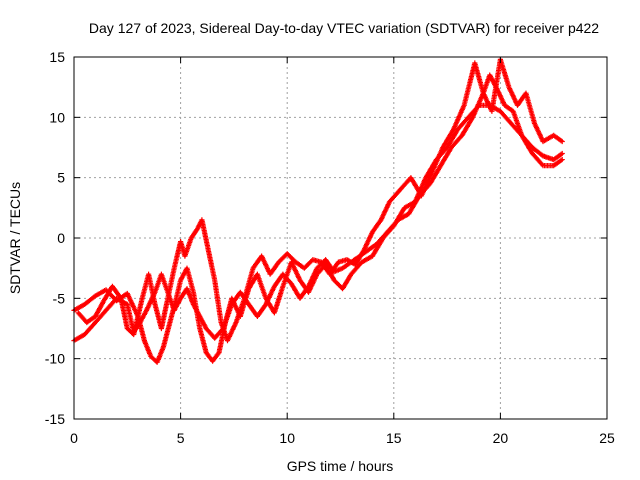  I want to click on y-tick-label: 10, so click(57, 117).